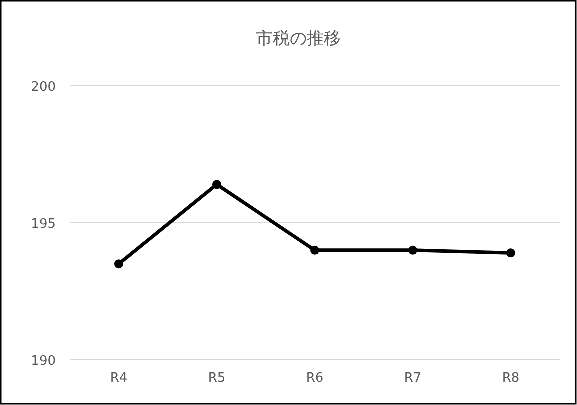 The width and height of the screenshot is (577, 405). Describe the element at coordinates (43, 87) in the screenshot. I see `y-tick-label: 200` at that location.